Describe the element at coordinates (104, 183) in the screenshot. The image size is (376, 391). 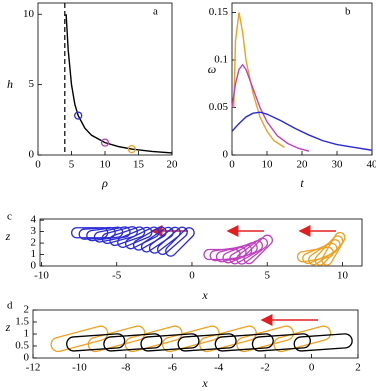
I see `x-axis-label: ρ` at that location.